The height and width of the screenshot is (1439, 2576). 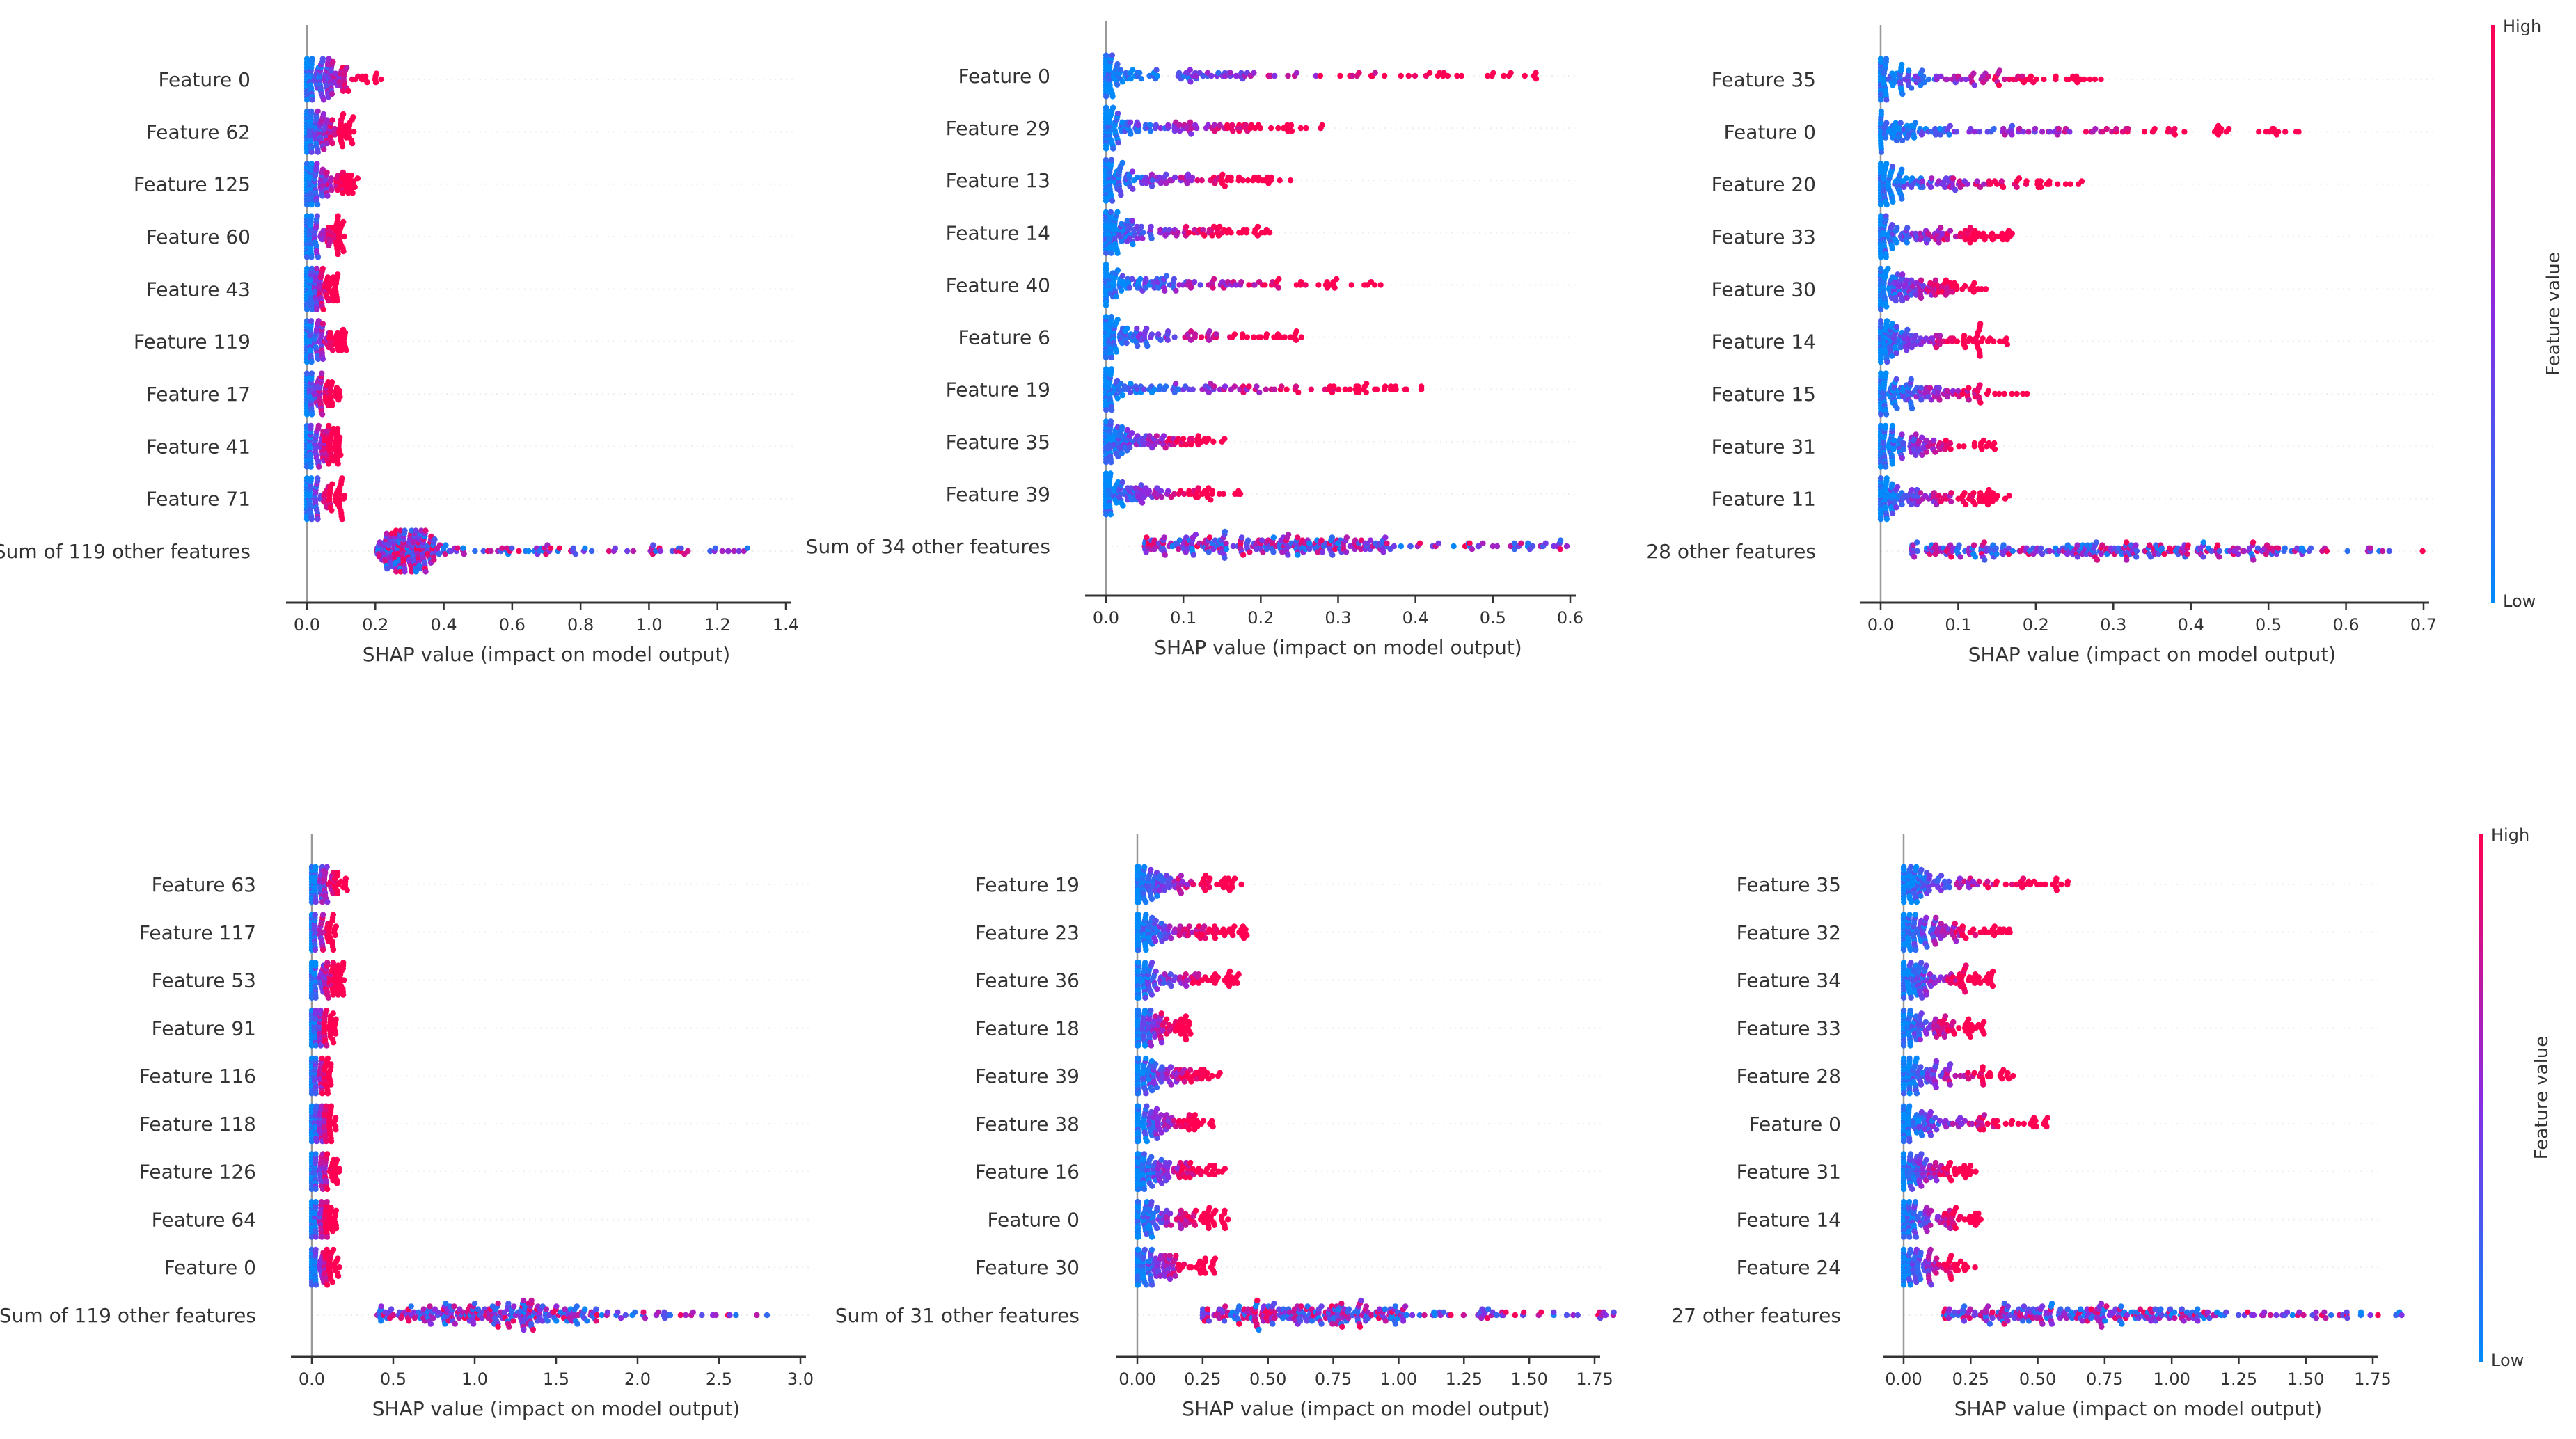 What do you see at coordinates (125, 551) in the screenshot?
I see `feature-label: Sum of 119 other features` at bounding box center [125, 551].